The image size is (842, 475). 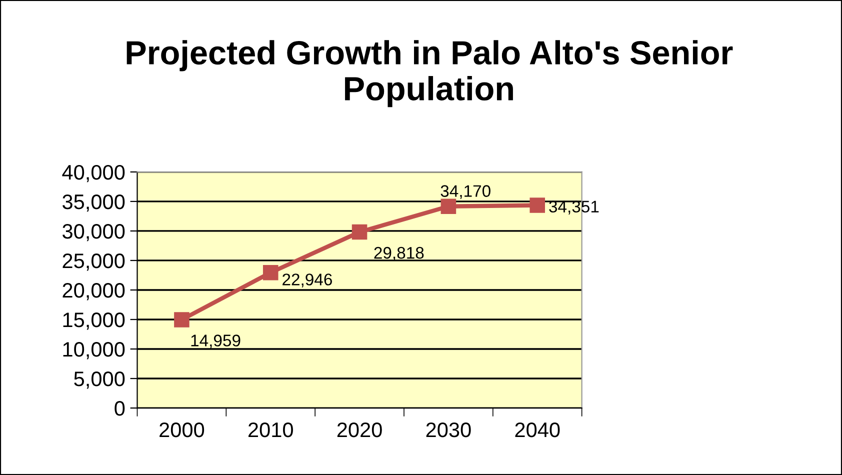 What do you see at coordinates (429, 74) in the screenshot?
I see `chart-title: Projected Growth in Palo Alto's Senior Population` at bounding box center [429, 74].